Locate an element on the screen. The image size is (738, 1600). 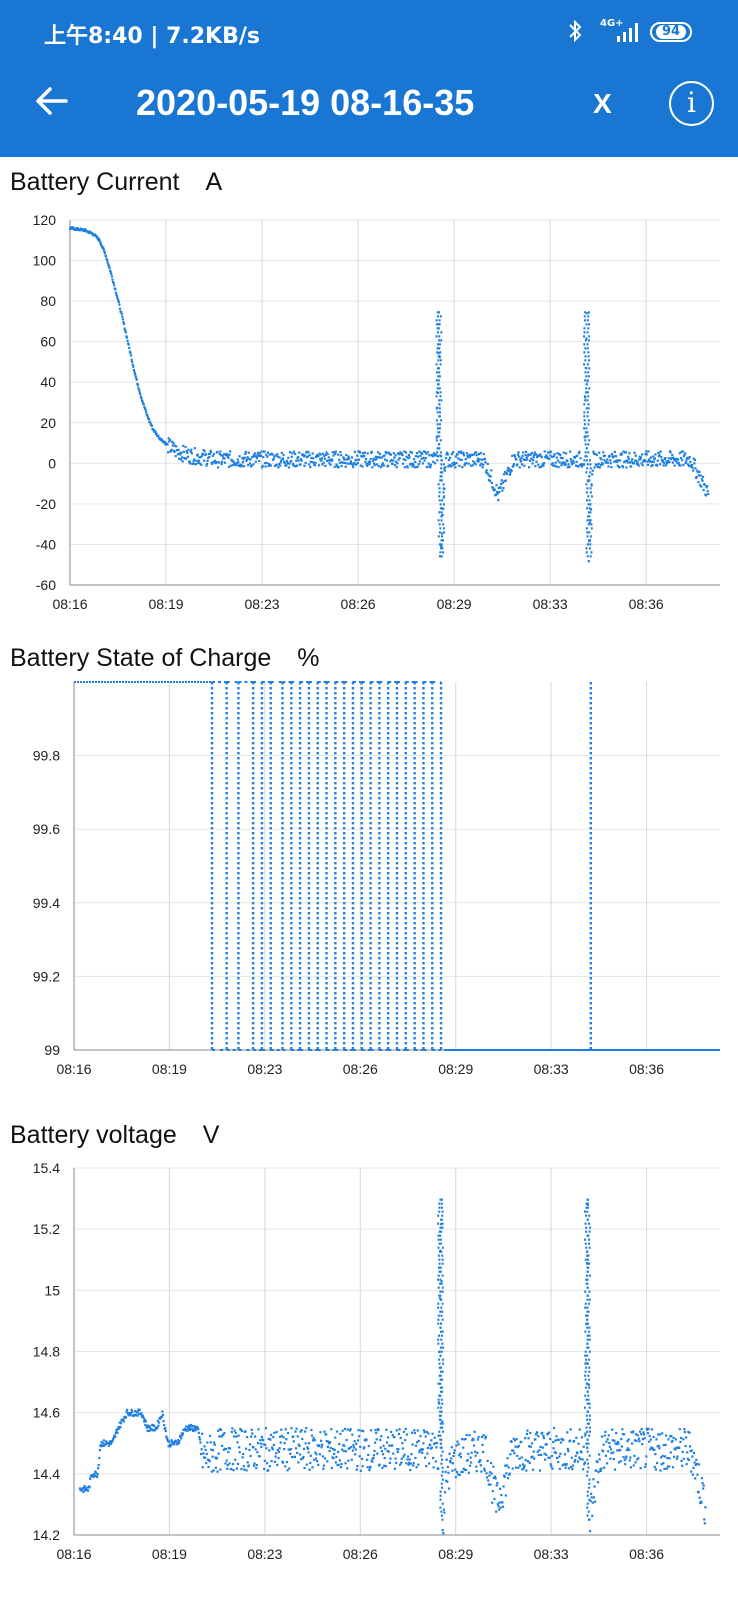
battery-icon: 94 is located at coordinates (671, 32).